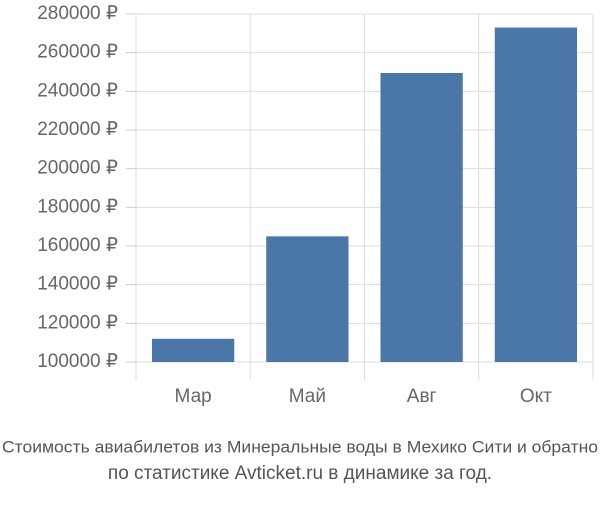 Image resolution: width=600 pixels, height=505 pixels. Describe the element at coordinates (77, 245) in the screenshot. I see `y-tick-label: 160000 ₽` at that location.